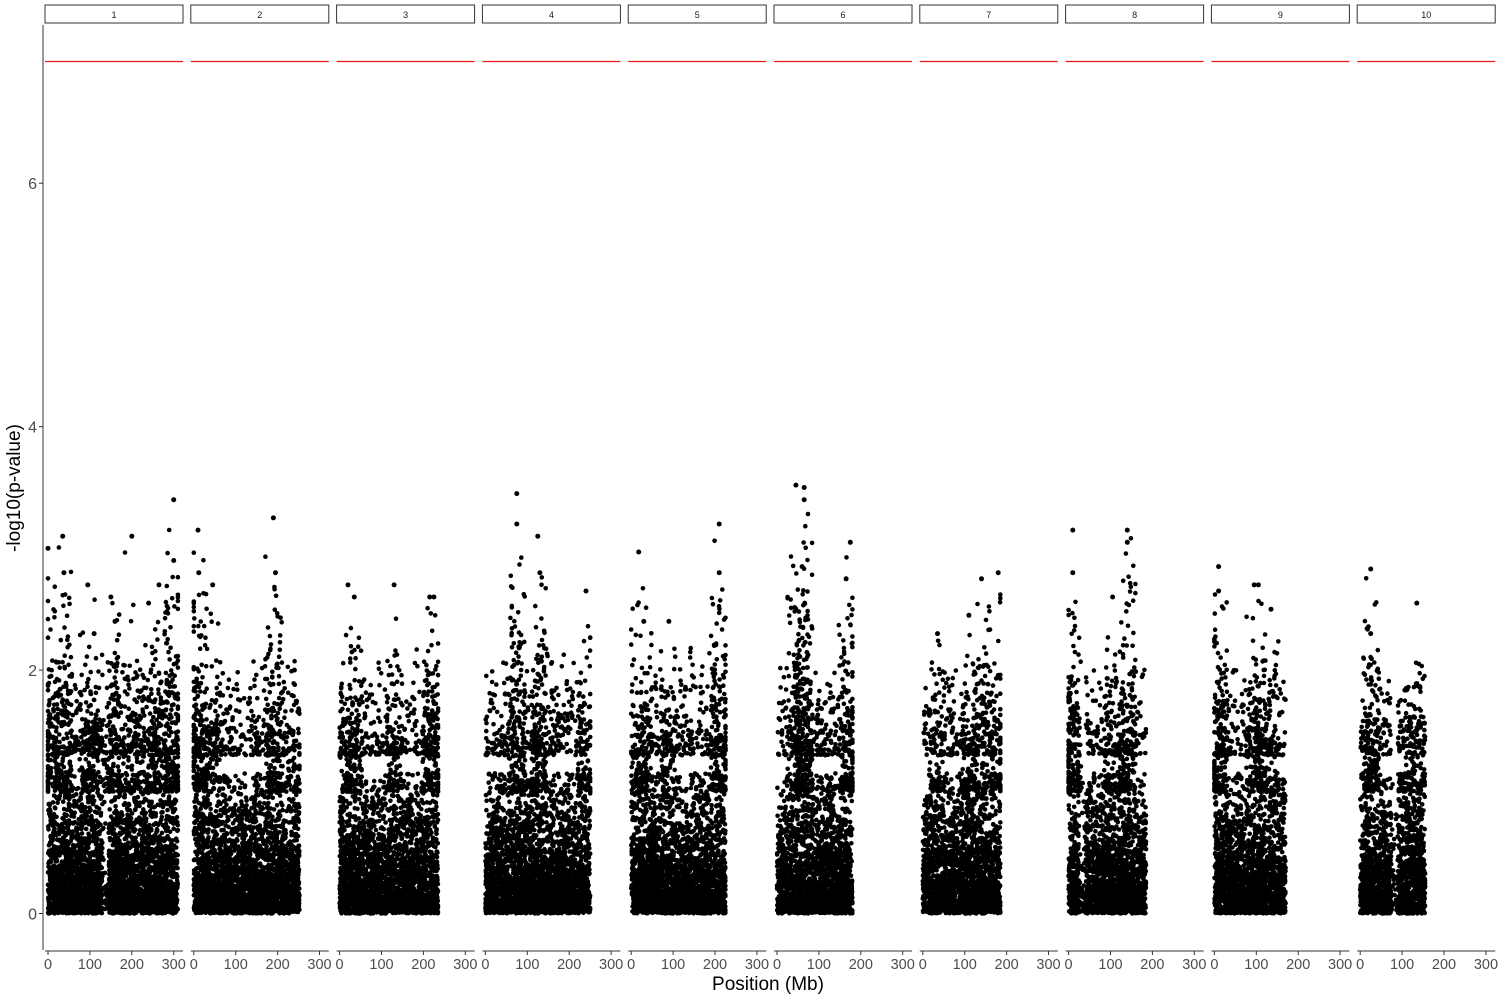 This screenshot has height=1000, width=1500. What do you see at coordinates (259, 15) in the screenshot?
I see `facet-strip-label: 2` at bounding box center [259, 15].